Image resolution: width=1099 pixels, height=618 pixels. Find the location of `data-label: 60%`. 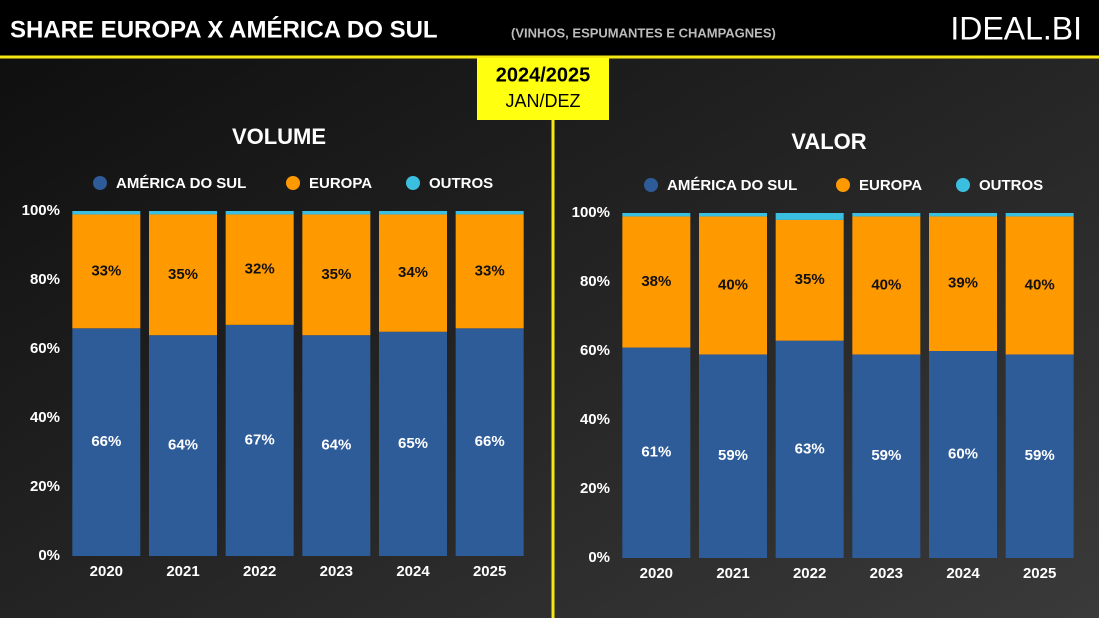

data-label: 60% is located at coordinates (963, 453).